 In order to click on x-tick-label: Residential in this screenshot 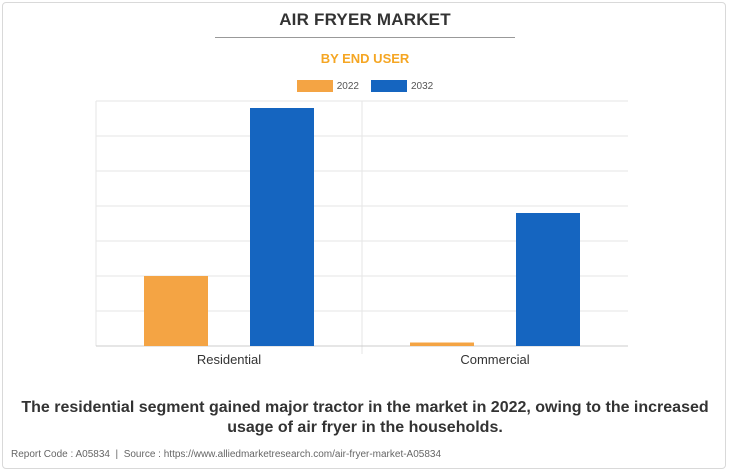, I will do `click(229, 359)`.